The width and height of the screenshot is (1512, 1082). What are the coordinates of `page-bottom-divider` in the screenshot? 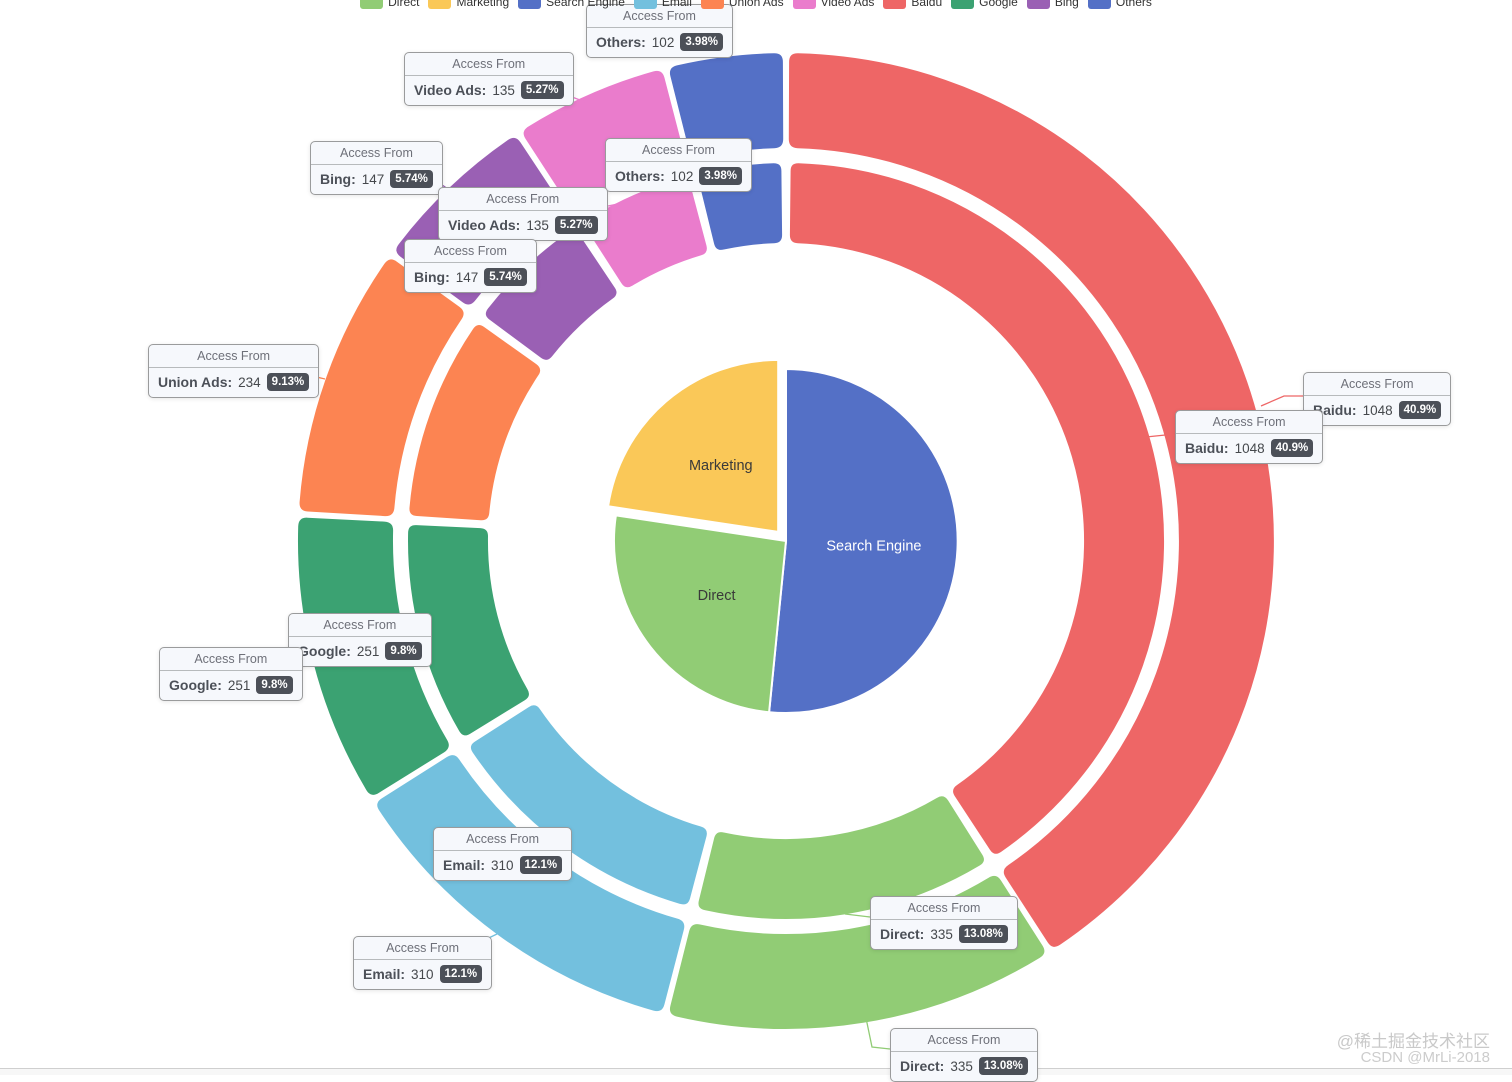 It's located at (756, 1071).